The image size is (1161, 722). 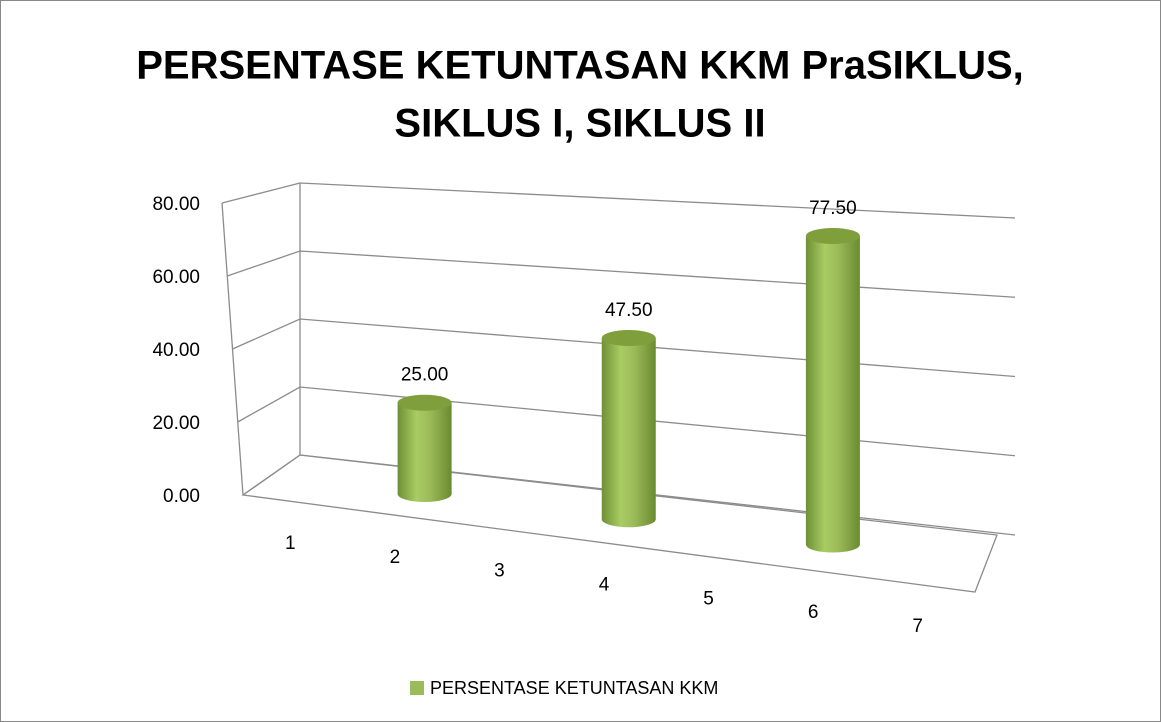 I want to click on x-tick-label: 7, so click(x=917, y=626).